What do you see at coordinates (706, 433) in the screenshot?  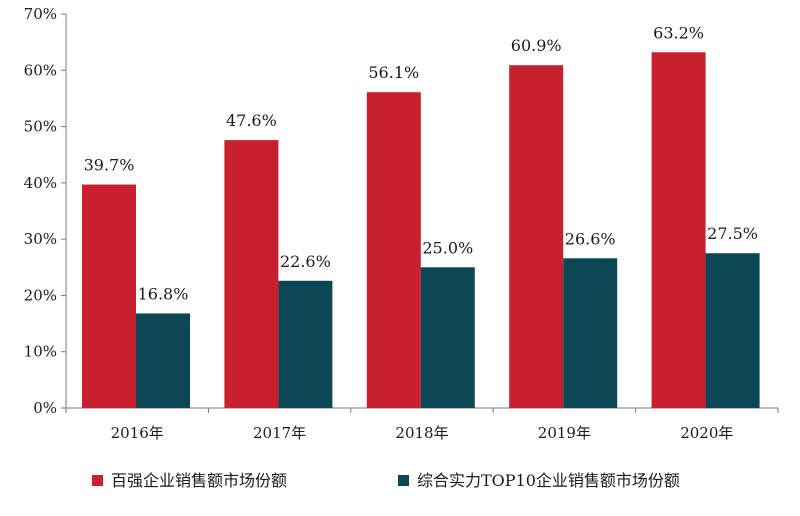 I see `x-tick-label: 2020年` at bounding box center [706, 433].